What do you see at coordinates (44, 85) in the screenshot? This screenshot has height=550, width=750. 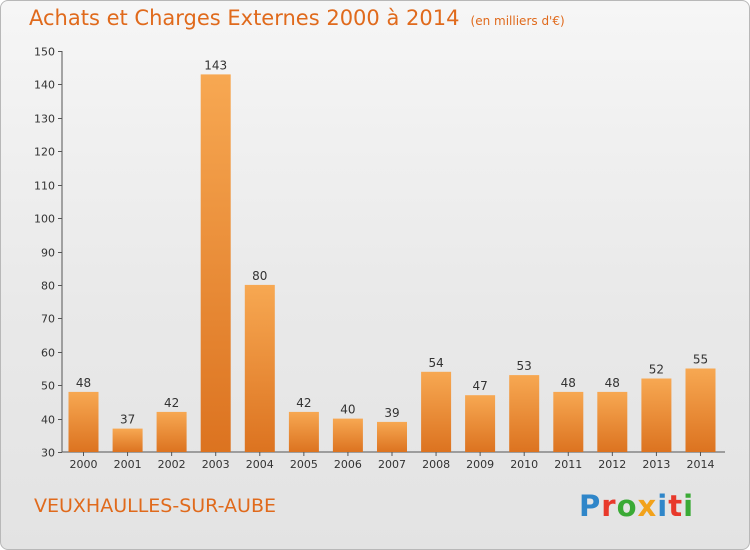 I see `y-tick-label: 140` at bounding box center [44, 85].